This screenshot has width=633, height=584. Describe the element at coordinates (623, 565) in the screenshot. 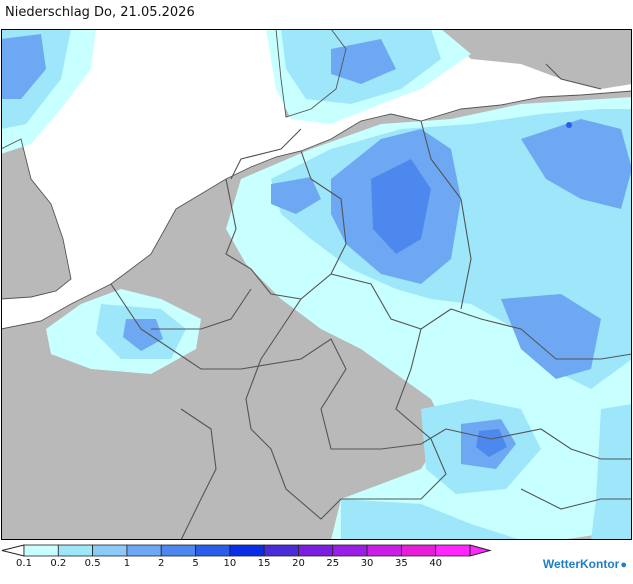

I see `raindrop-icon: ●` at that location.